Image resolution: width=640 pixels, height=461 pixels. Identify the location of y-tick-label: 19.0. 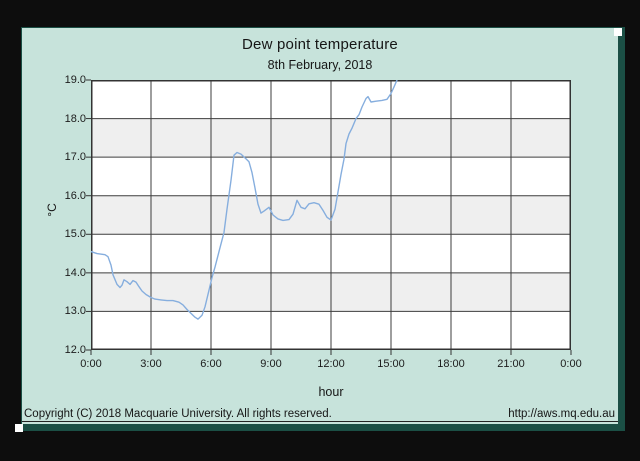
(75, 80).